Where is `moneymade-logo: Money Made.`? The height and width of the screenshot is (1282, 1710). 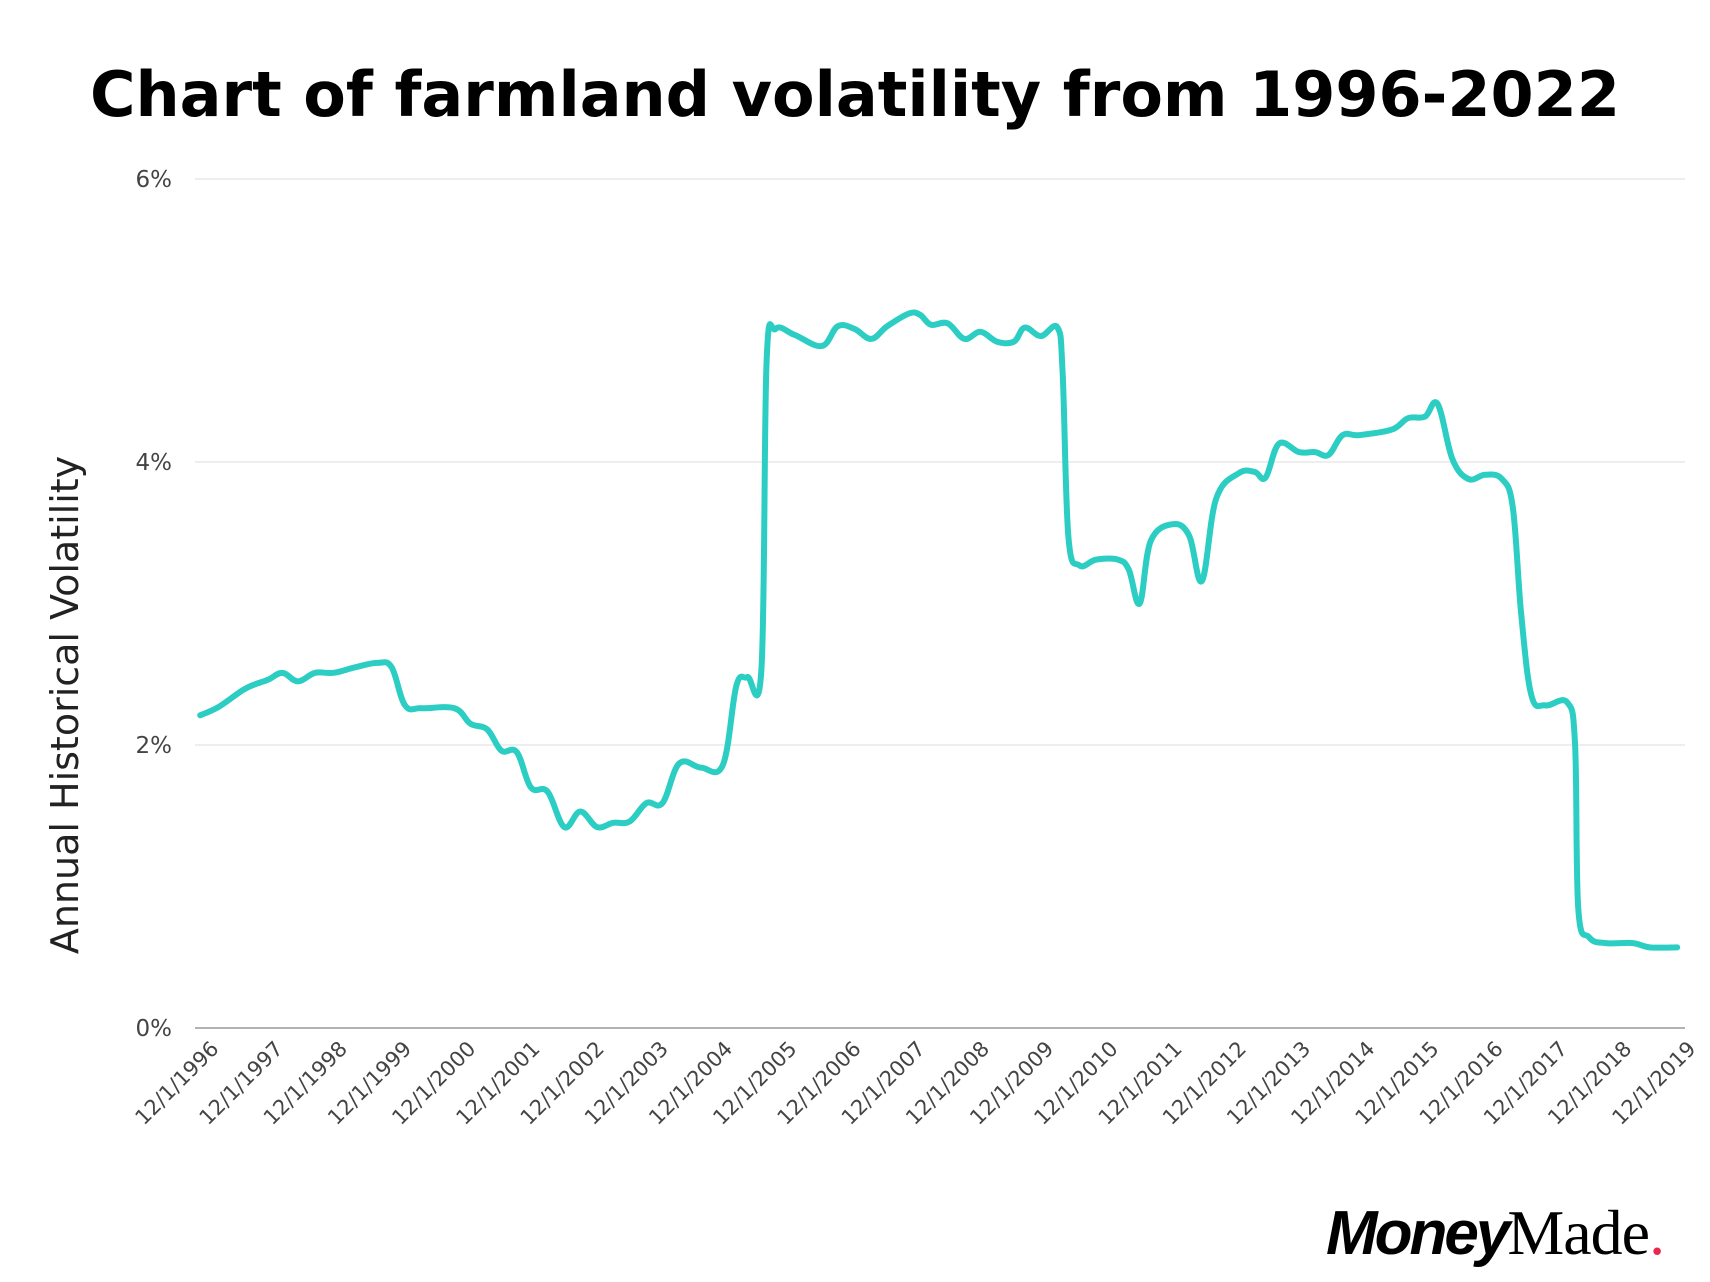 moneymade-logo: Money Made. is located at coordinates (1495, 1232).